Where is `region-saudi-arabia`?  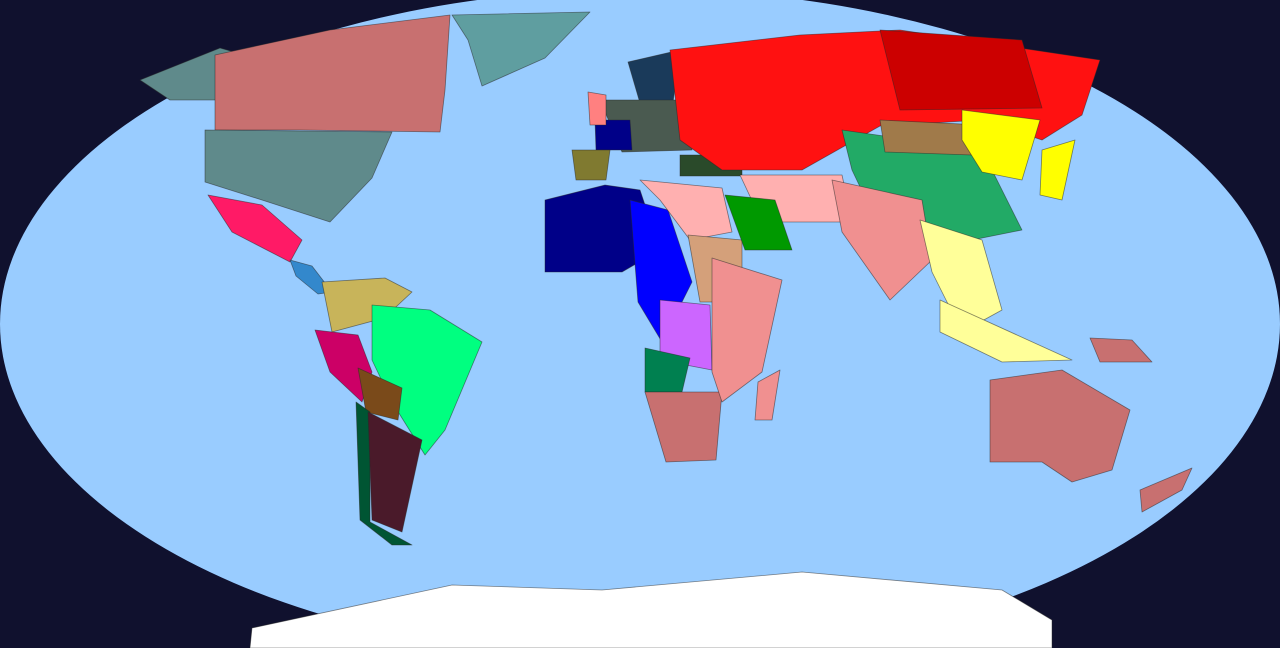
region-saudi-arabia is located at coordinates (758, 222).